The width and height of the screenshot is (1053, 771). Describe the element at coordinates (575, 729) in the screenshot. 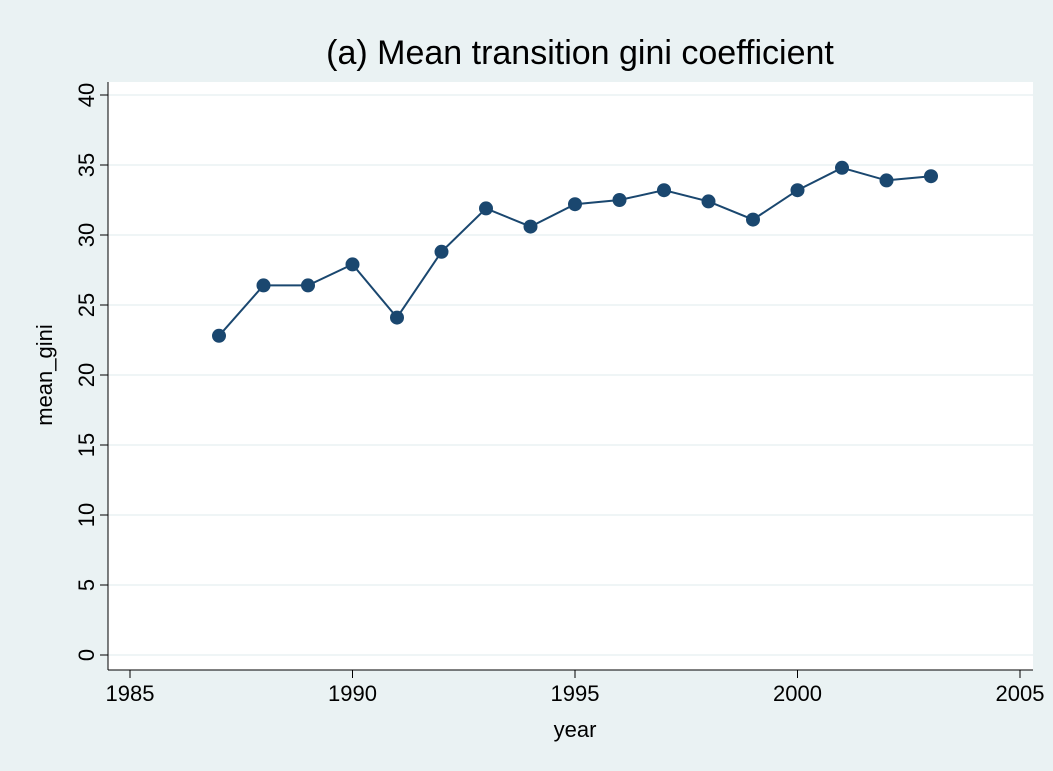

I see `x-axis-label: year` at that location.